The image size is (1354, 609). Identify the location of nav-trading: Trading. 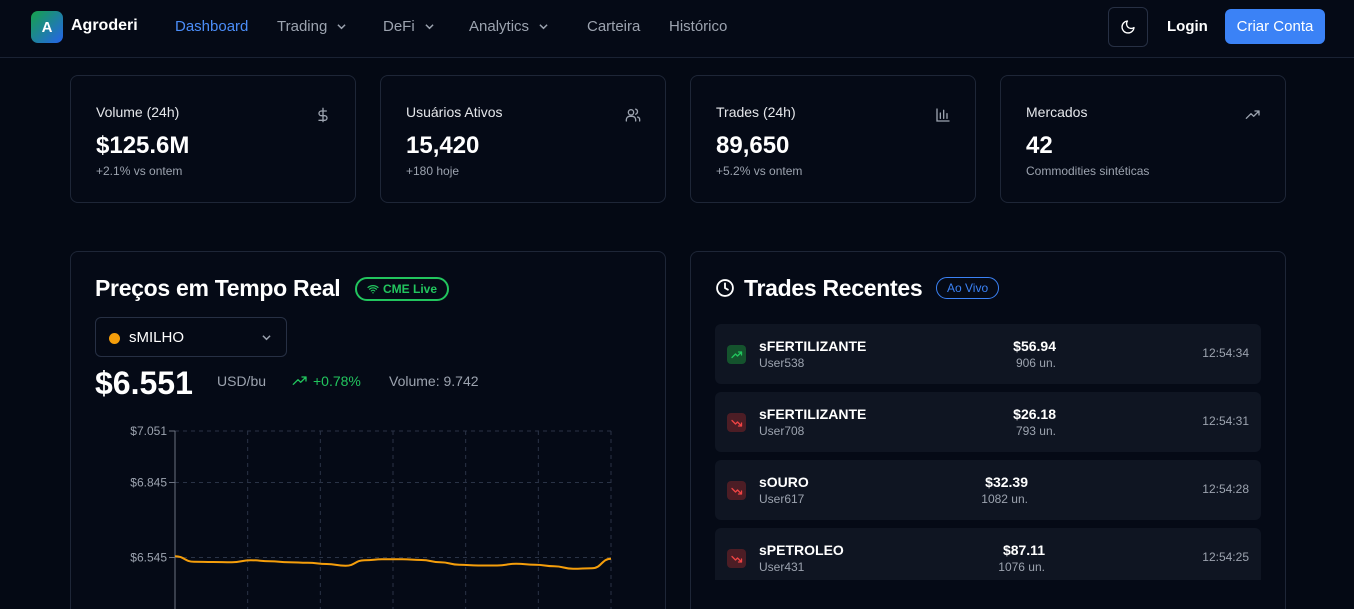
(311, 26).